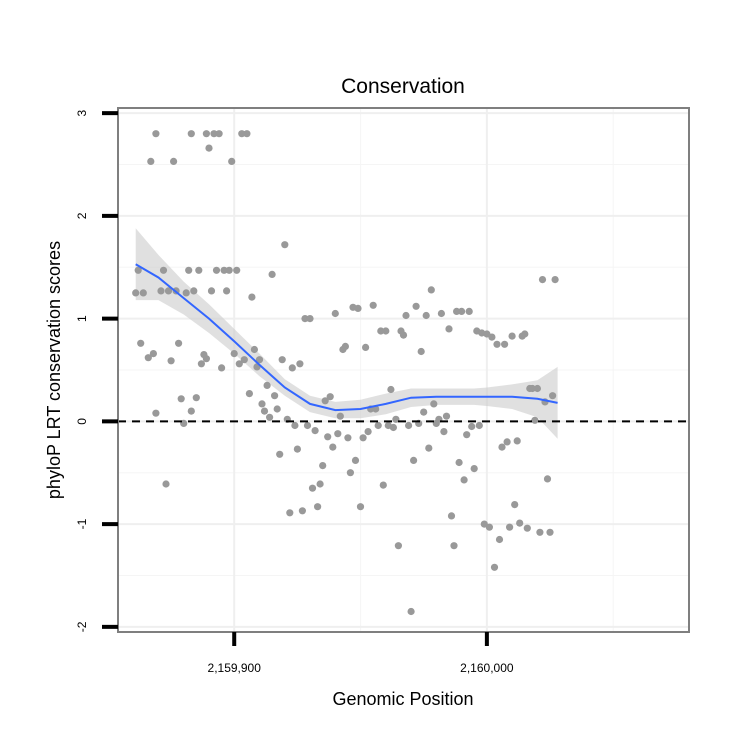 This screenshot has height=750, width=750. What do you see at coordinates (82, 421) in the screenshot?
I see `y-tick-label: 0` at bounding box center [82, 421].